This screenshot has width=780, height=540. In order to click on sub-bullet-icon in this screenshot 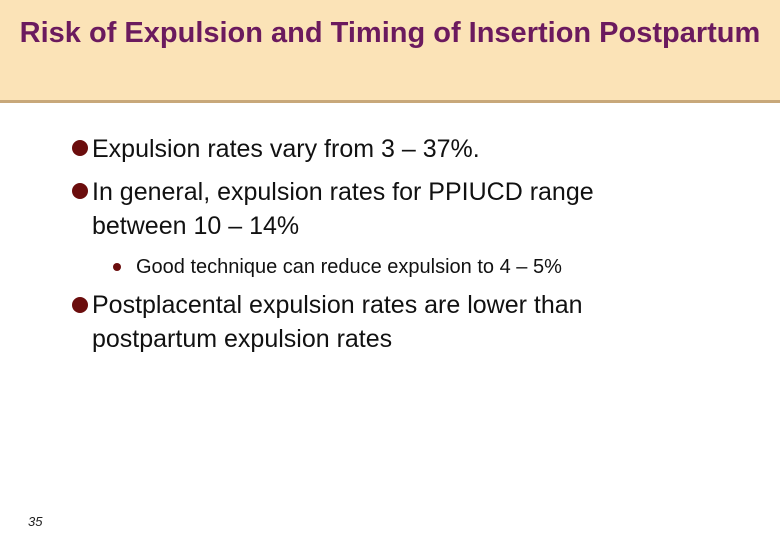, I will do `click(117, 267)`.